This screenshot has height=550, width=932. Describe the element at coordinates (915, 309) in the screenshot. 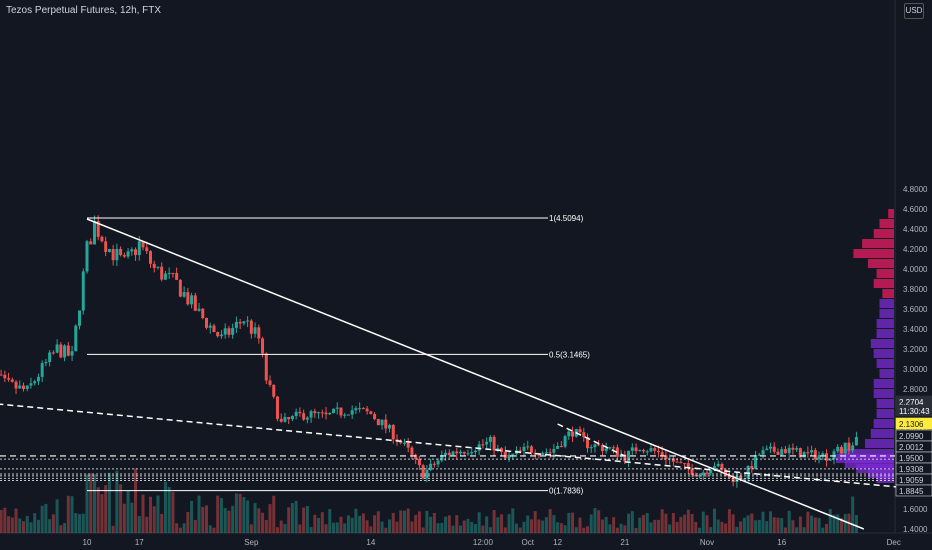

I see `price-tick-label-6: 3.6000` at that location.